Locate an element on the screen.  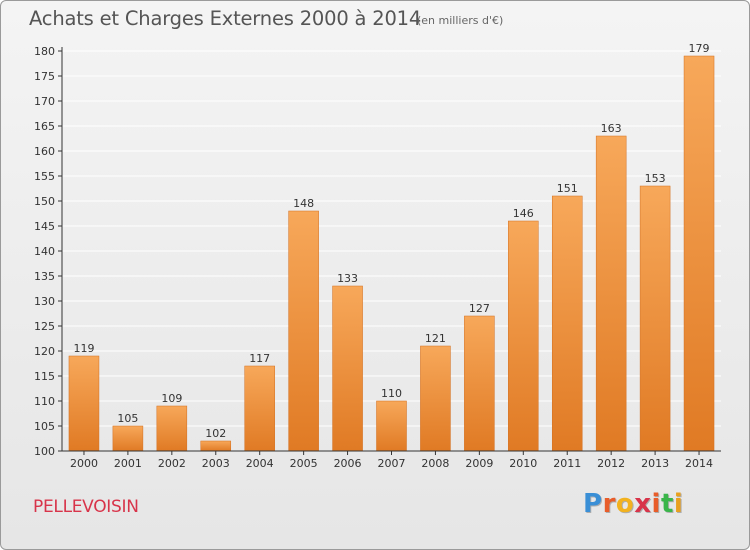
data-label: 133 is located at coordinates (347, 278).